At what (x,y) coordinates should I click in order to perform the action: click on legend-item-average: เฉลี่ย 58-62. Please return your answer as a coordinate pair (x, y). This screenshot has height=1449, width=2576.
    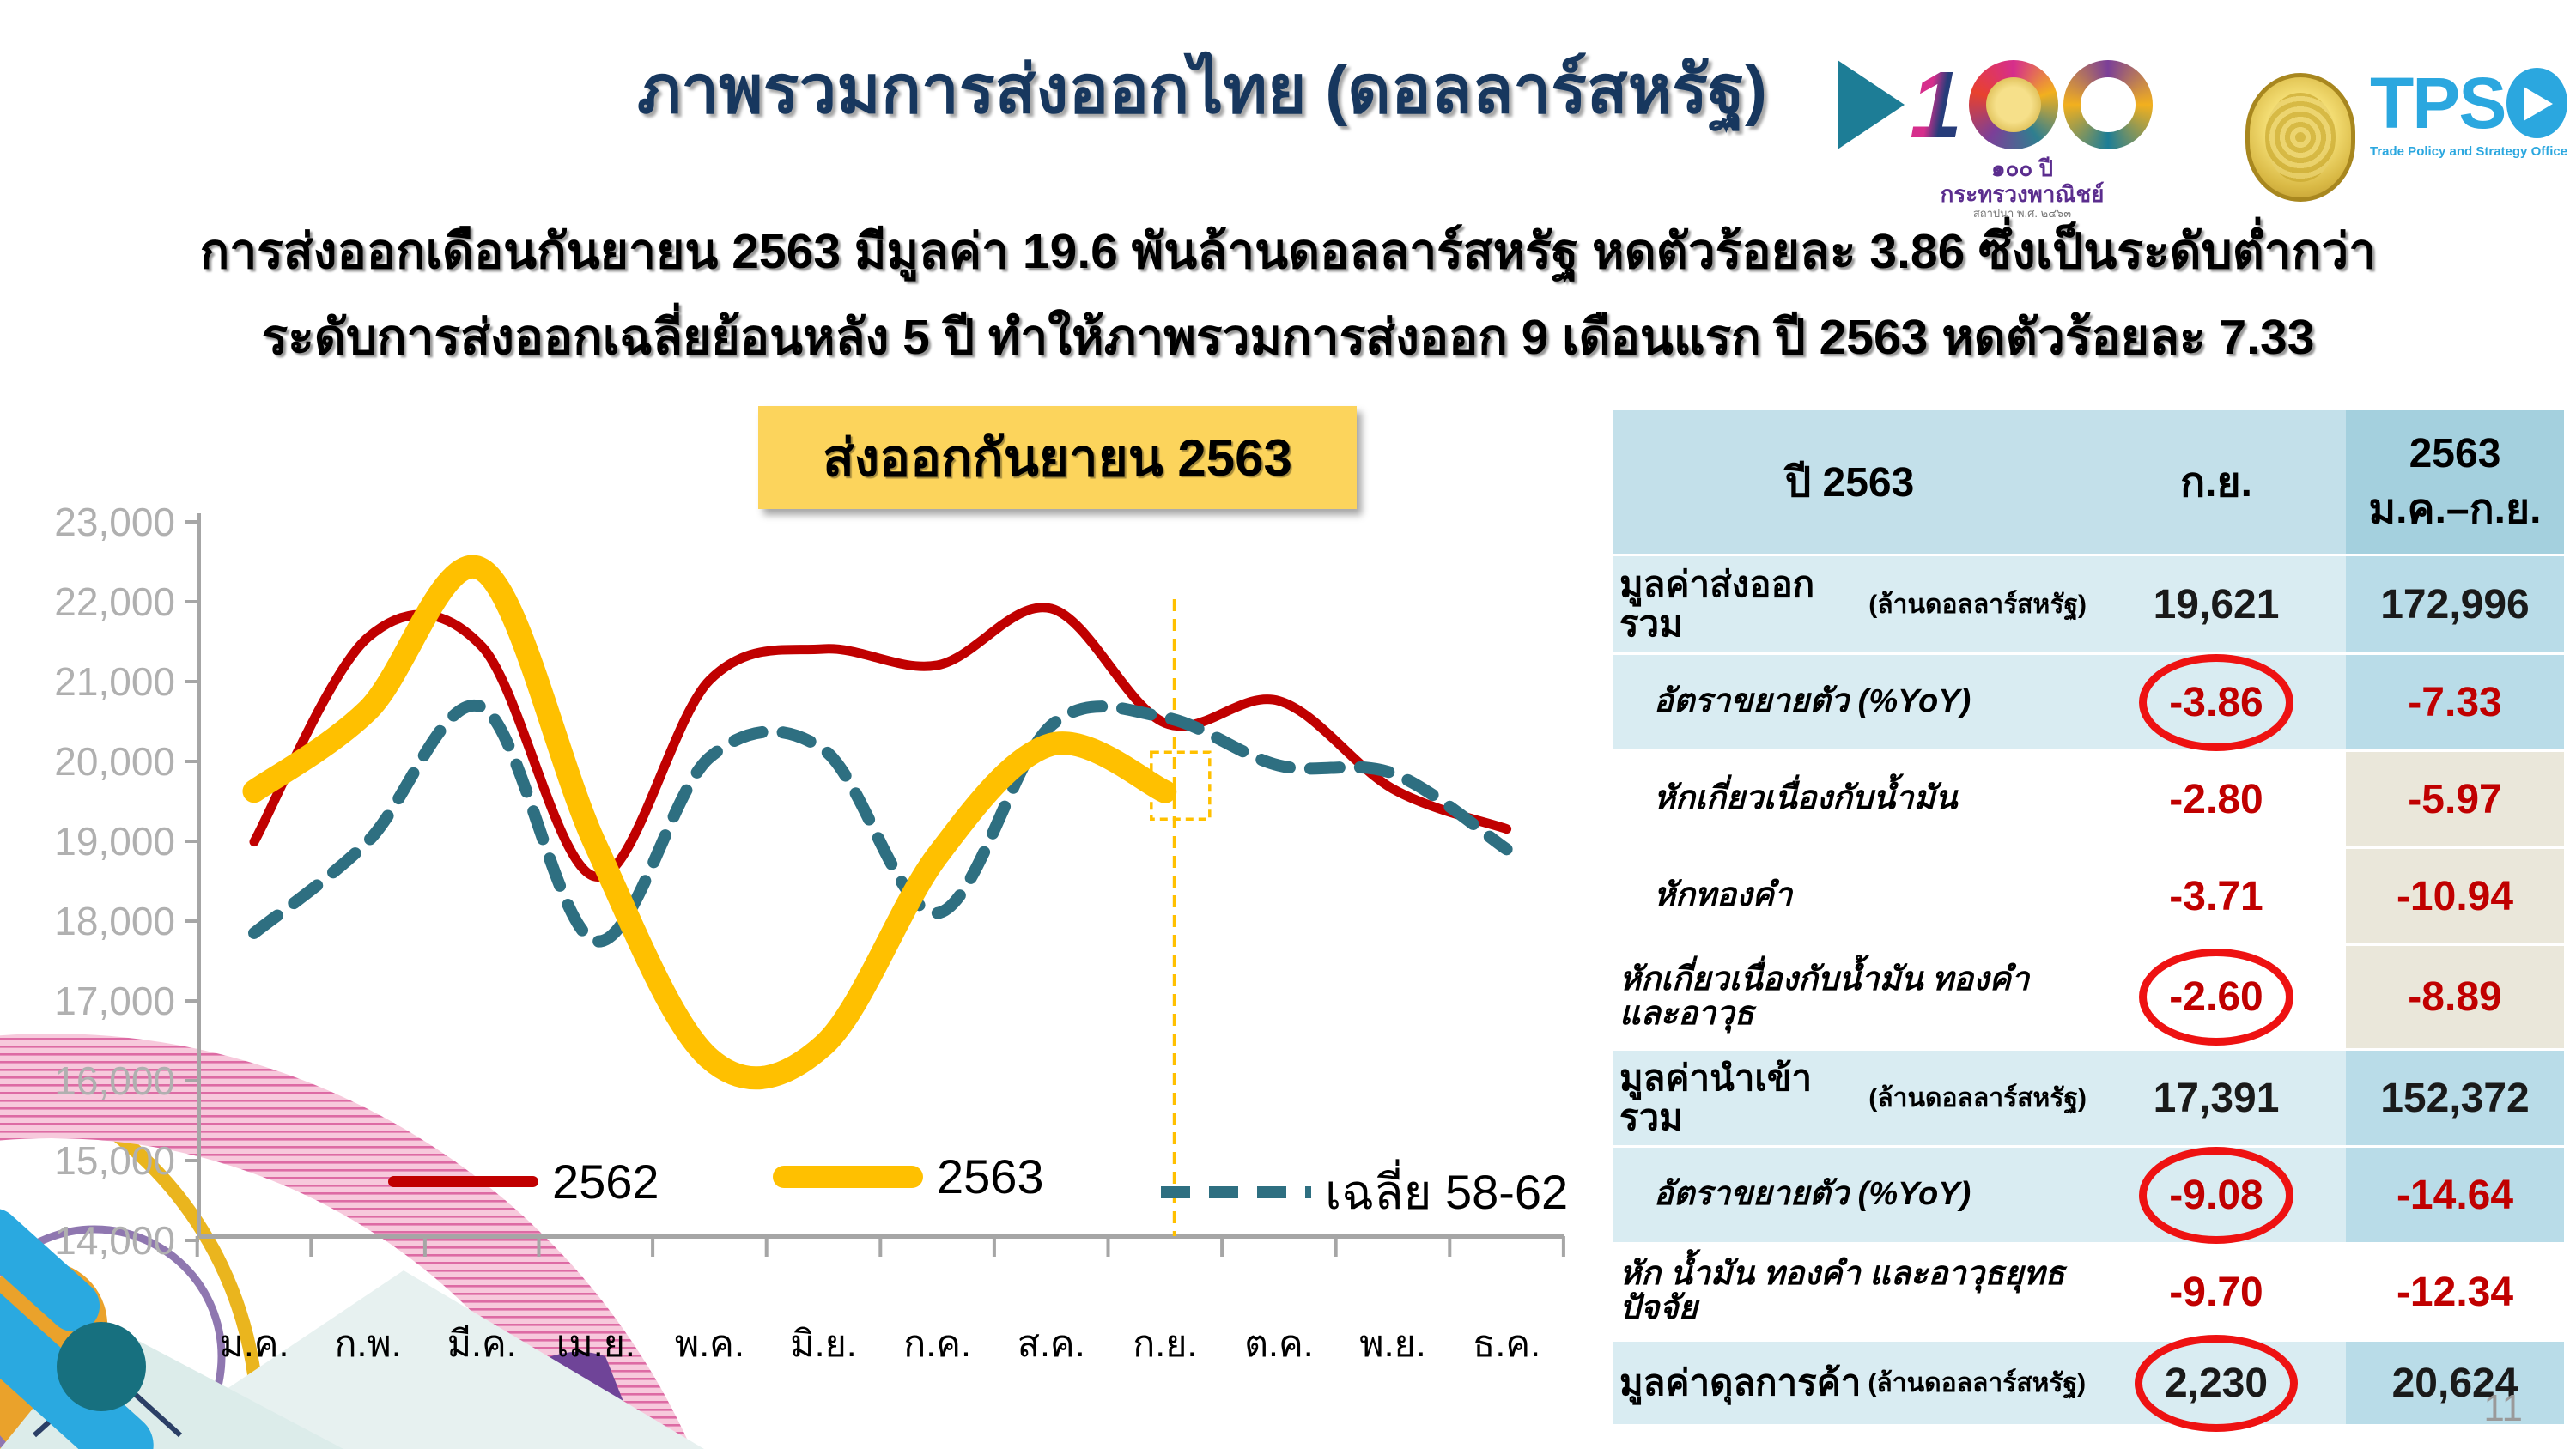
    Looking at the image, I should click on (1364, 1192).